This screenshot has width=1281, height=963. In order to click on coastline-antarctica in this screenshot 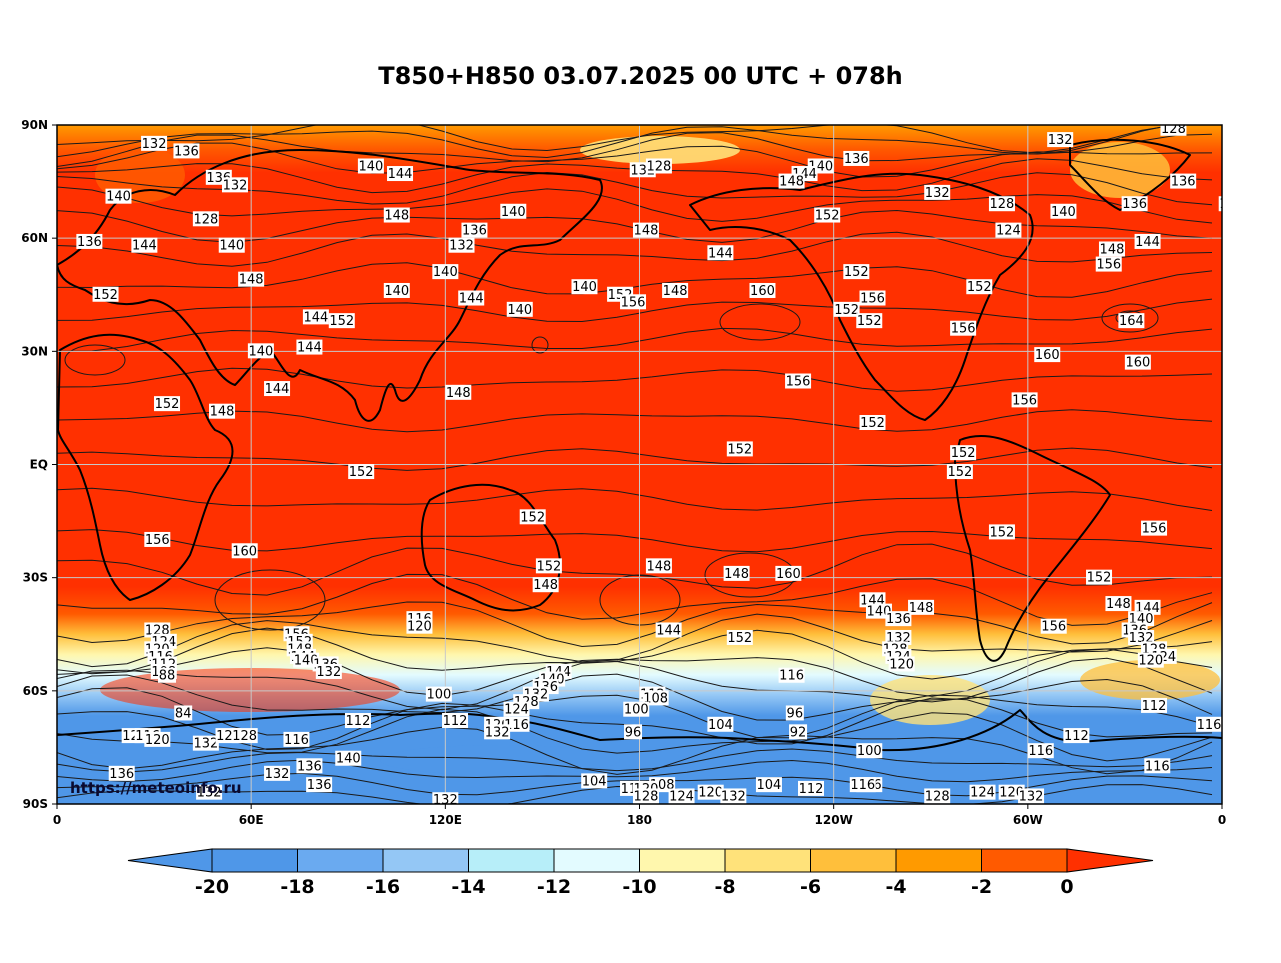, I will do `click(639, 730)`.